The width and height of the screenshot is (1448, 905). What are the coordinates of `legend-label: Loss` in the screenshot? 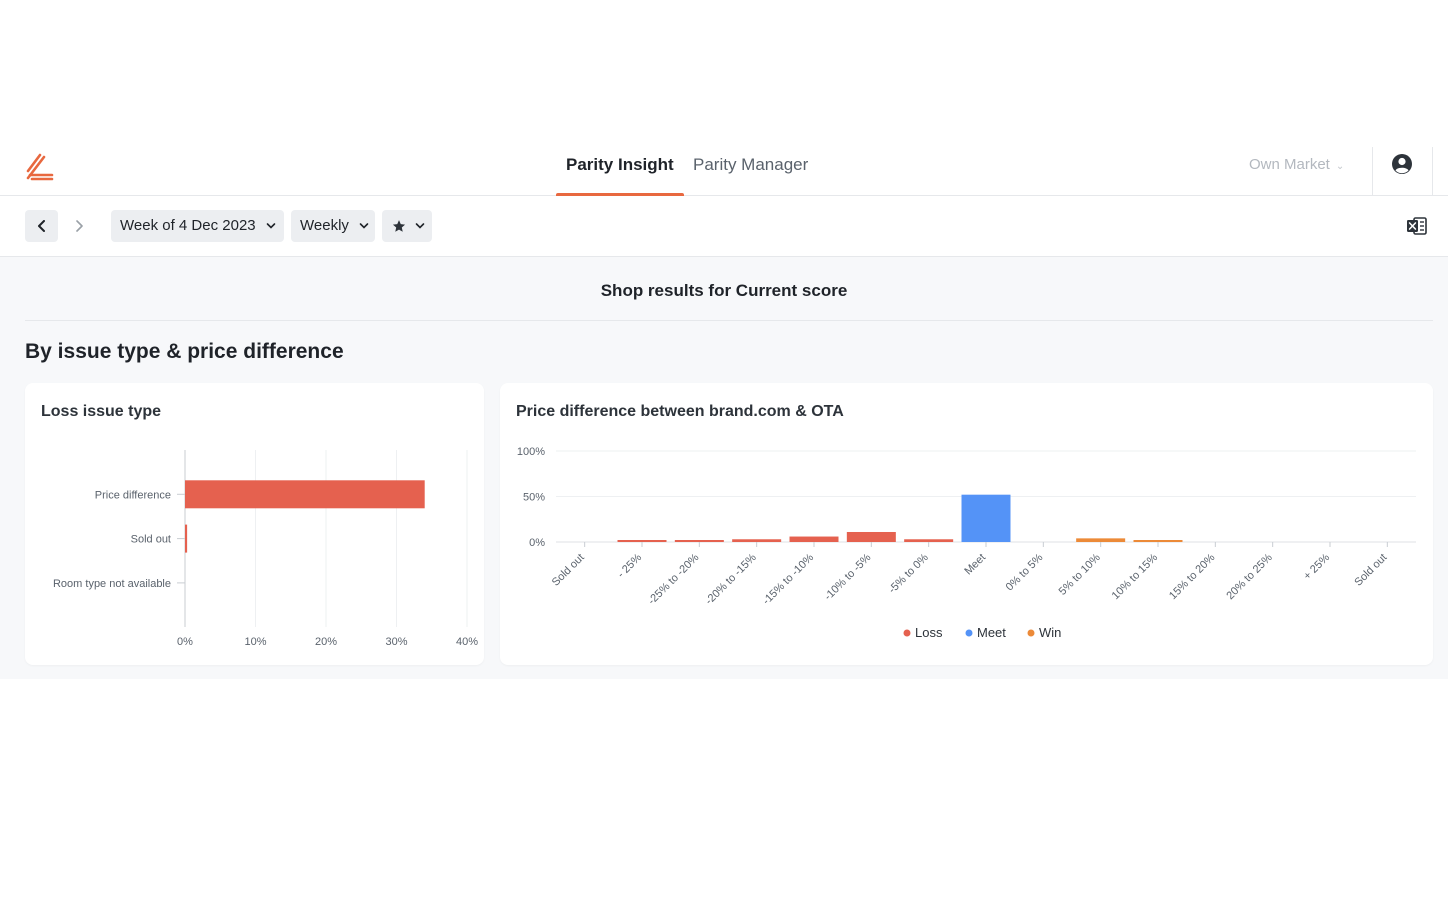 It's located at (929, 632).